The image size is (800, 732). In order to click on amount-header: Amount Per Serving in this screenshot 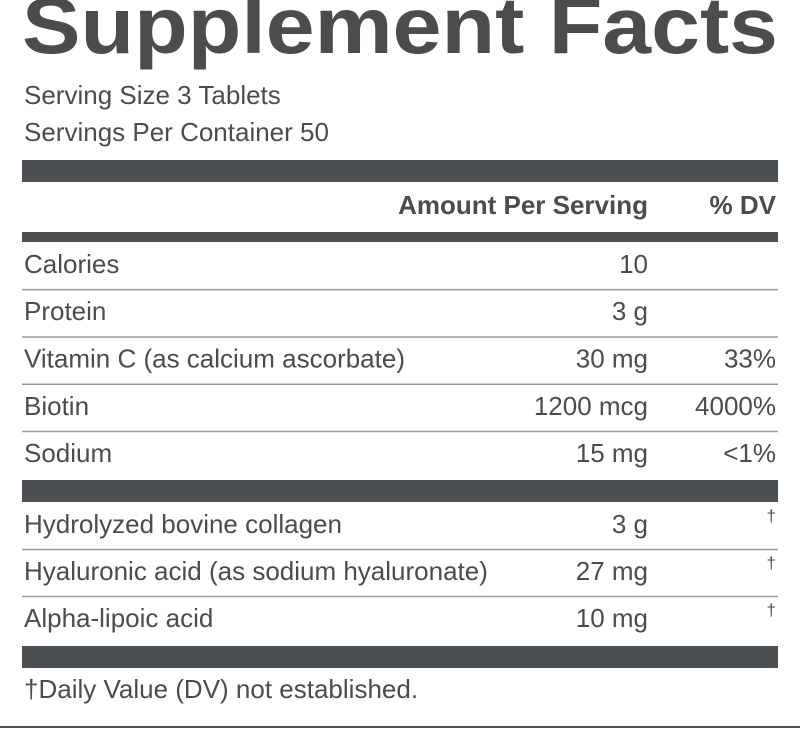, I will do `click(523, 205)`.